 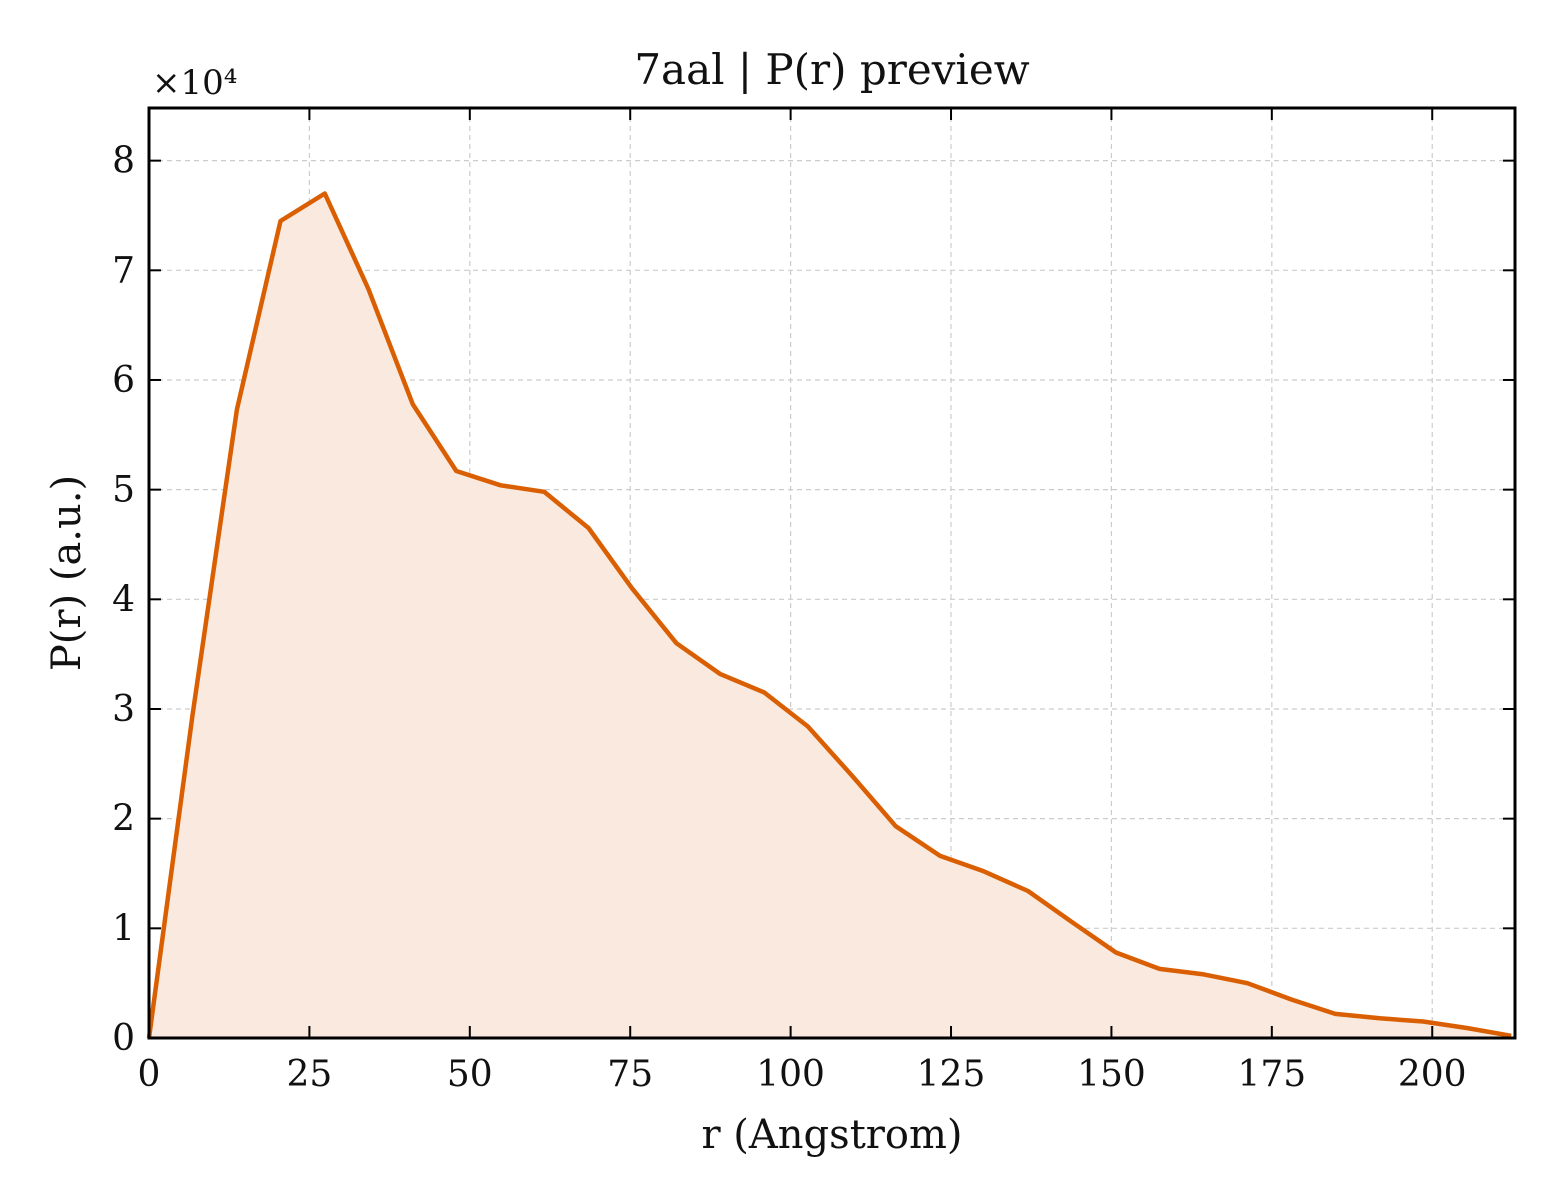 What do you see at coordinates (1111, 1074) in the screenshot?
I see `x-tick-label: 150` at bounding box center [1111, 1074].